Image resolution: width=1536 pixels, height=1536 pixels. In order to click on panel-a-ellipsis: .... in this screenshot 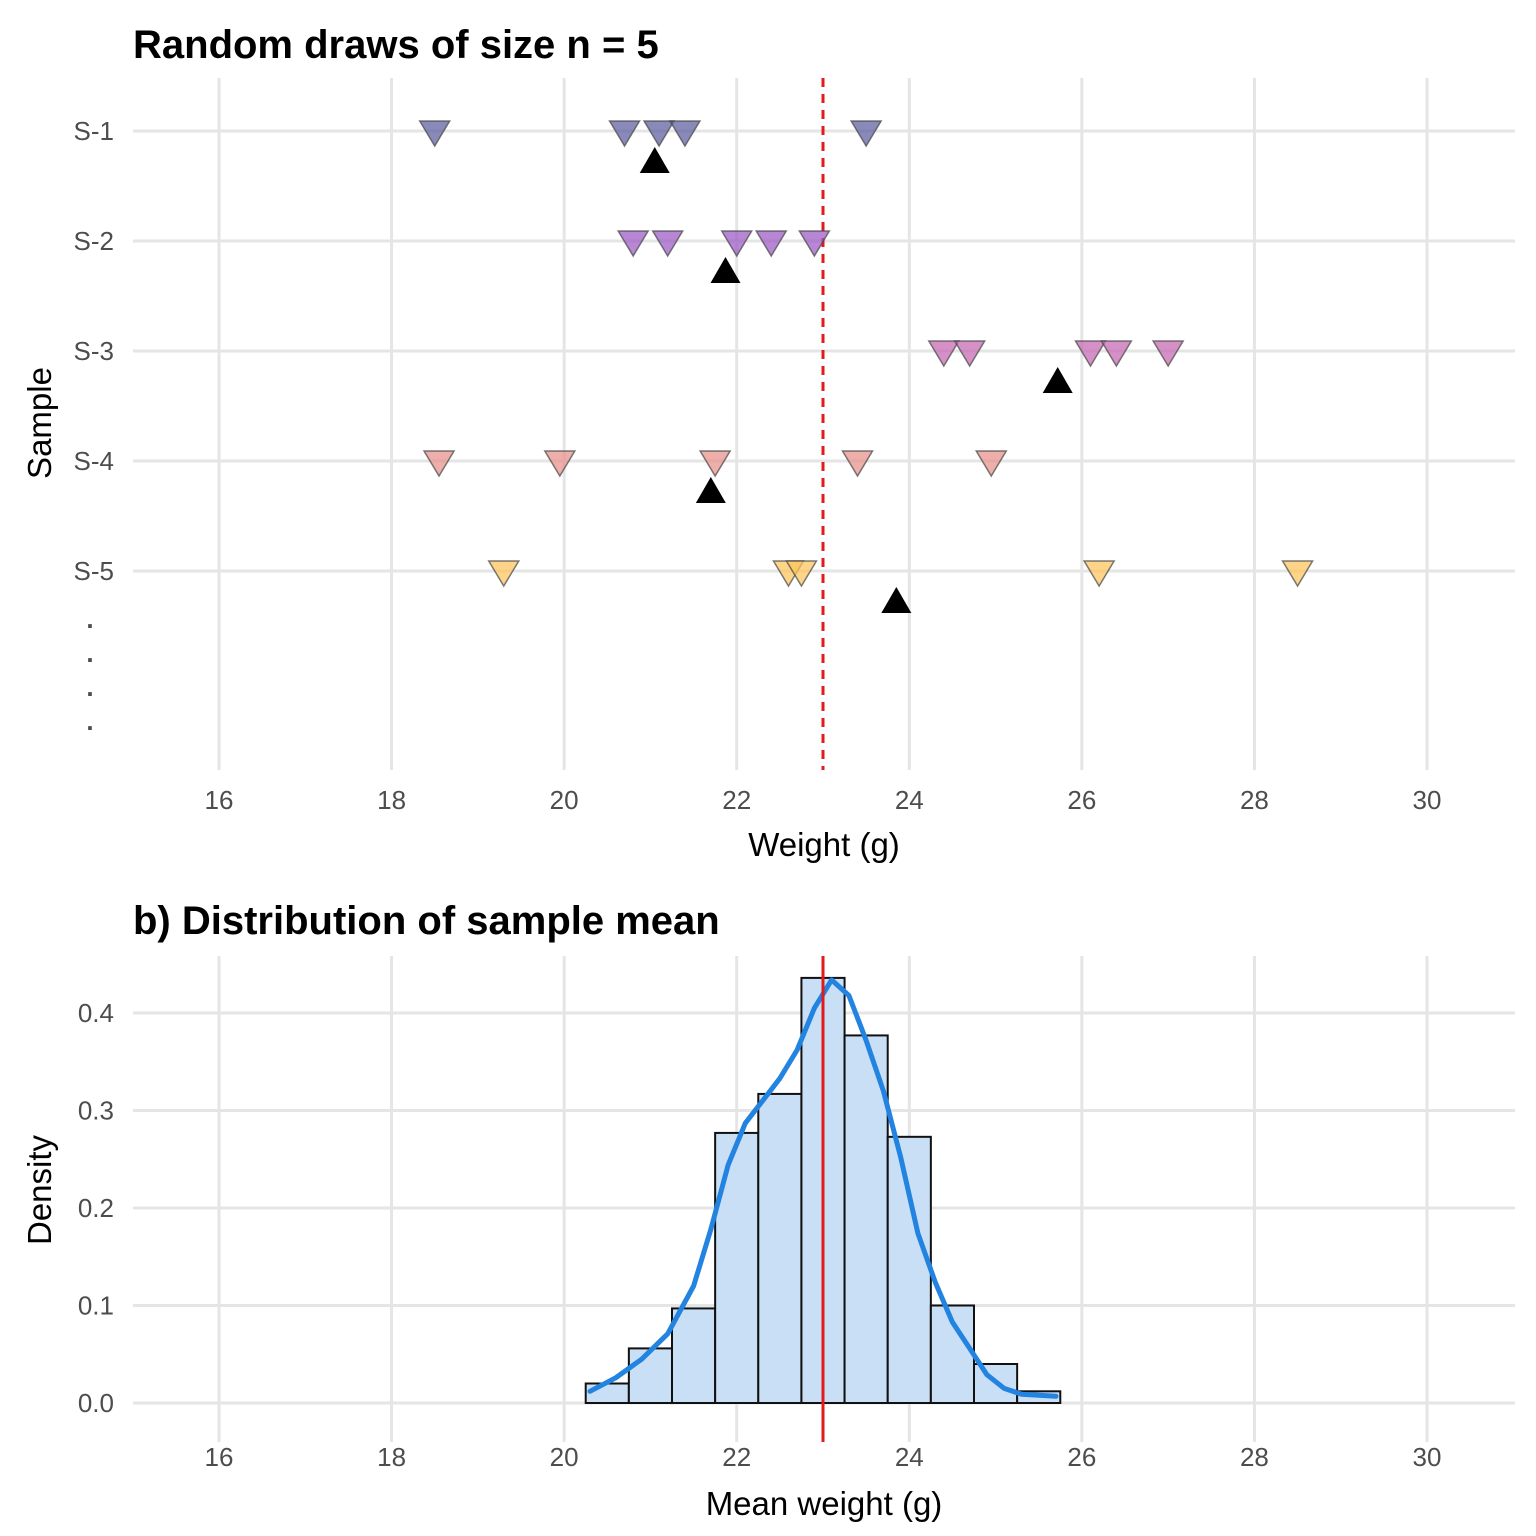, I will do `click(89, 670)`.